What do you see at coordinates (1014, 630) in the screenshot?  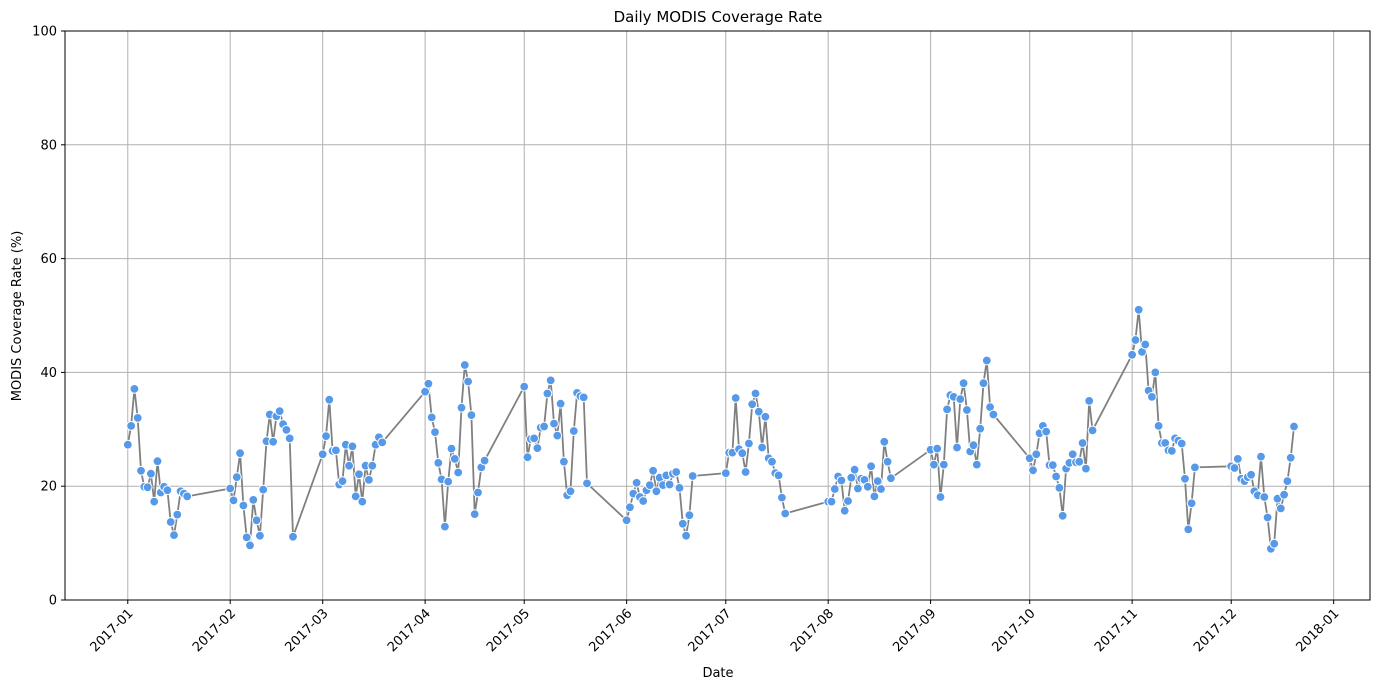 I see `x-tick-label: 2017-10` at bounding box center [1014, 630].